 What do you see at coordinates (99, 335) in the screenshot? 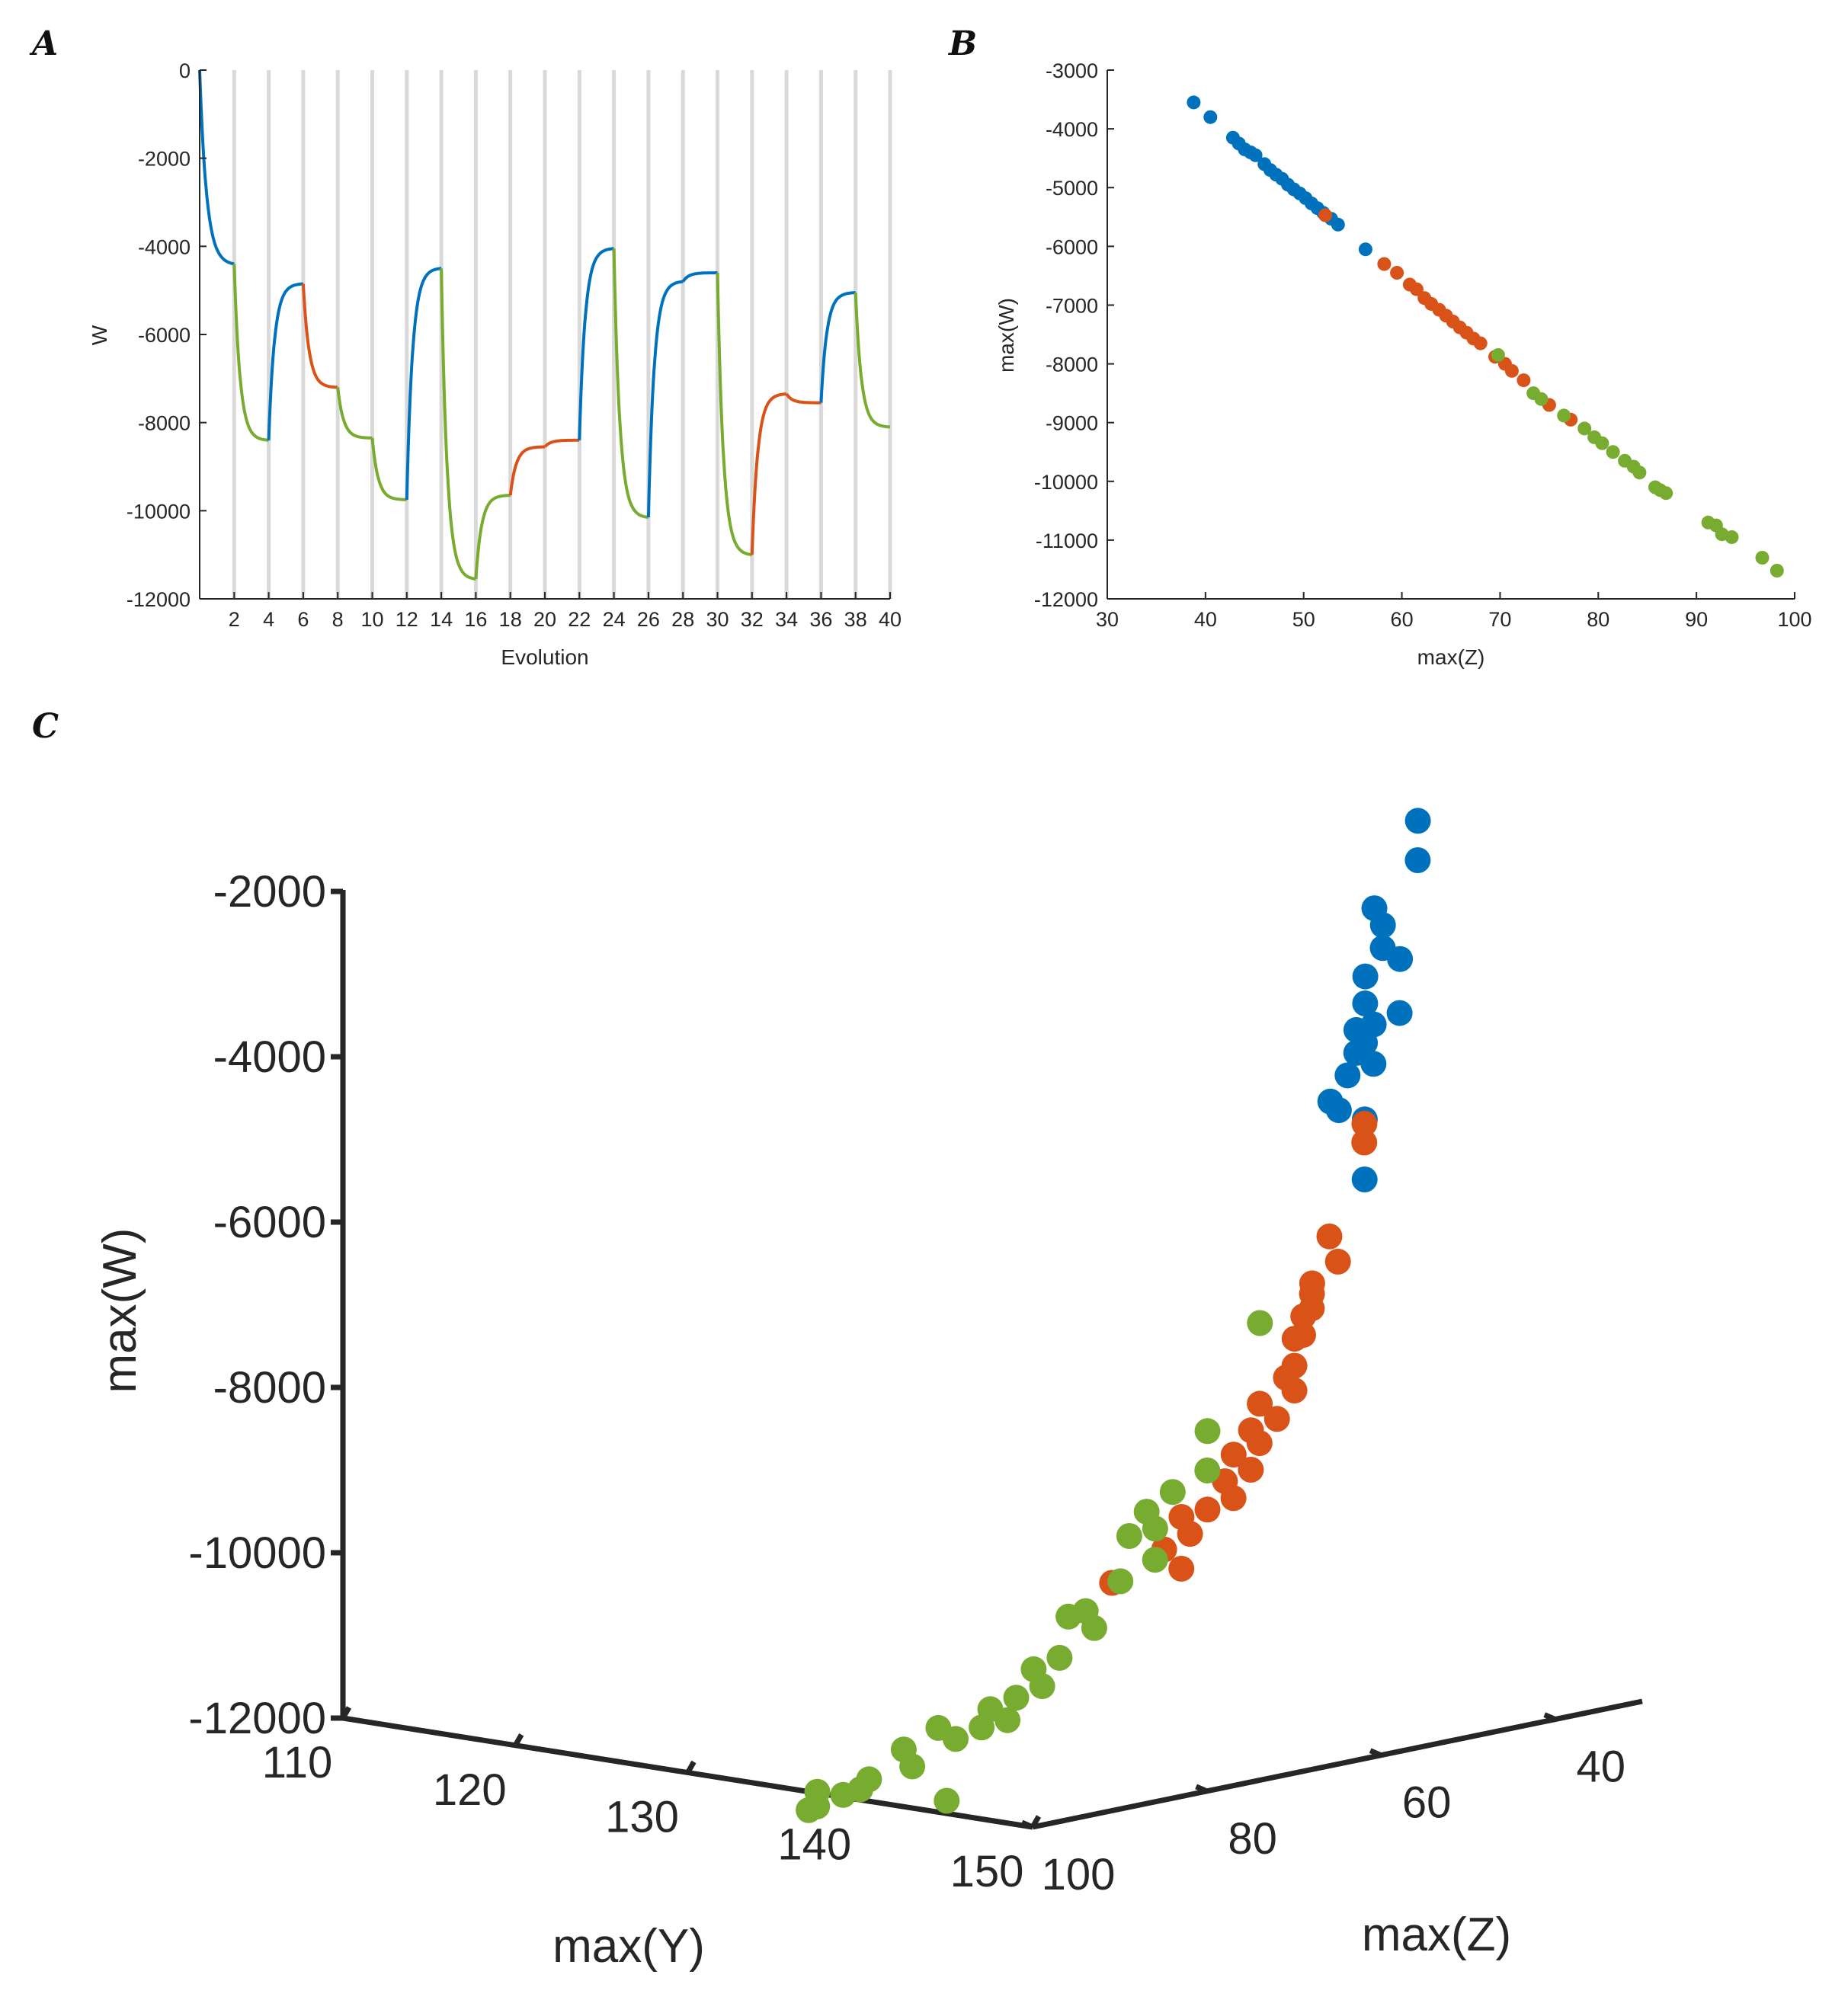
I see `chart-a-y-axis-label: W` at bounding box center [99, 335].